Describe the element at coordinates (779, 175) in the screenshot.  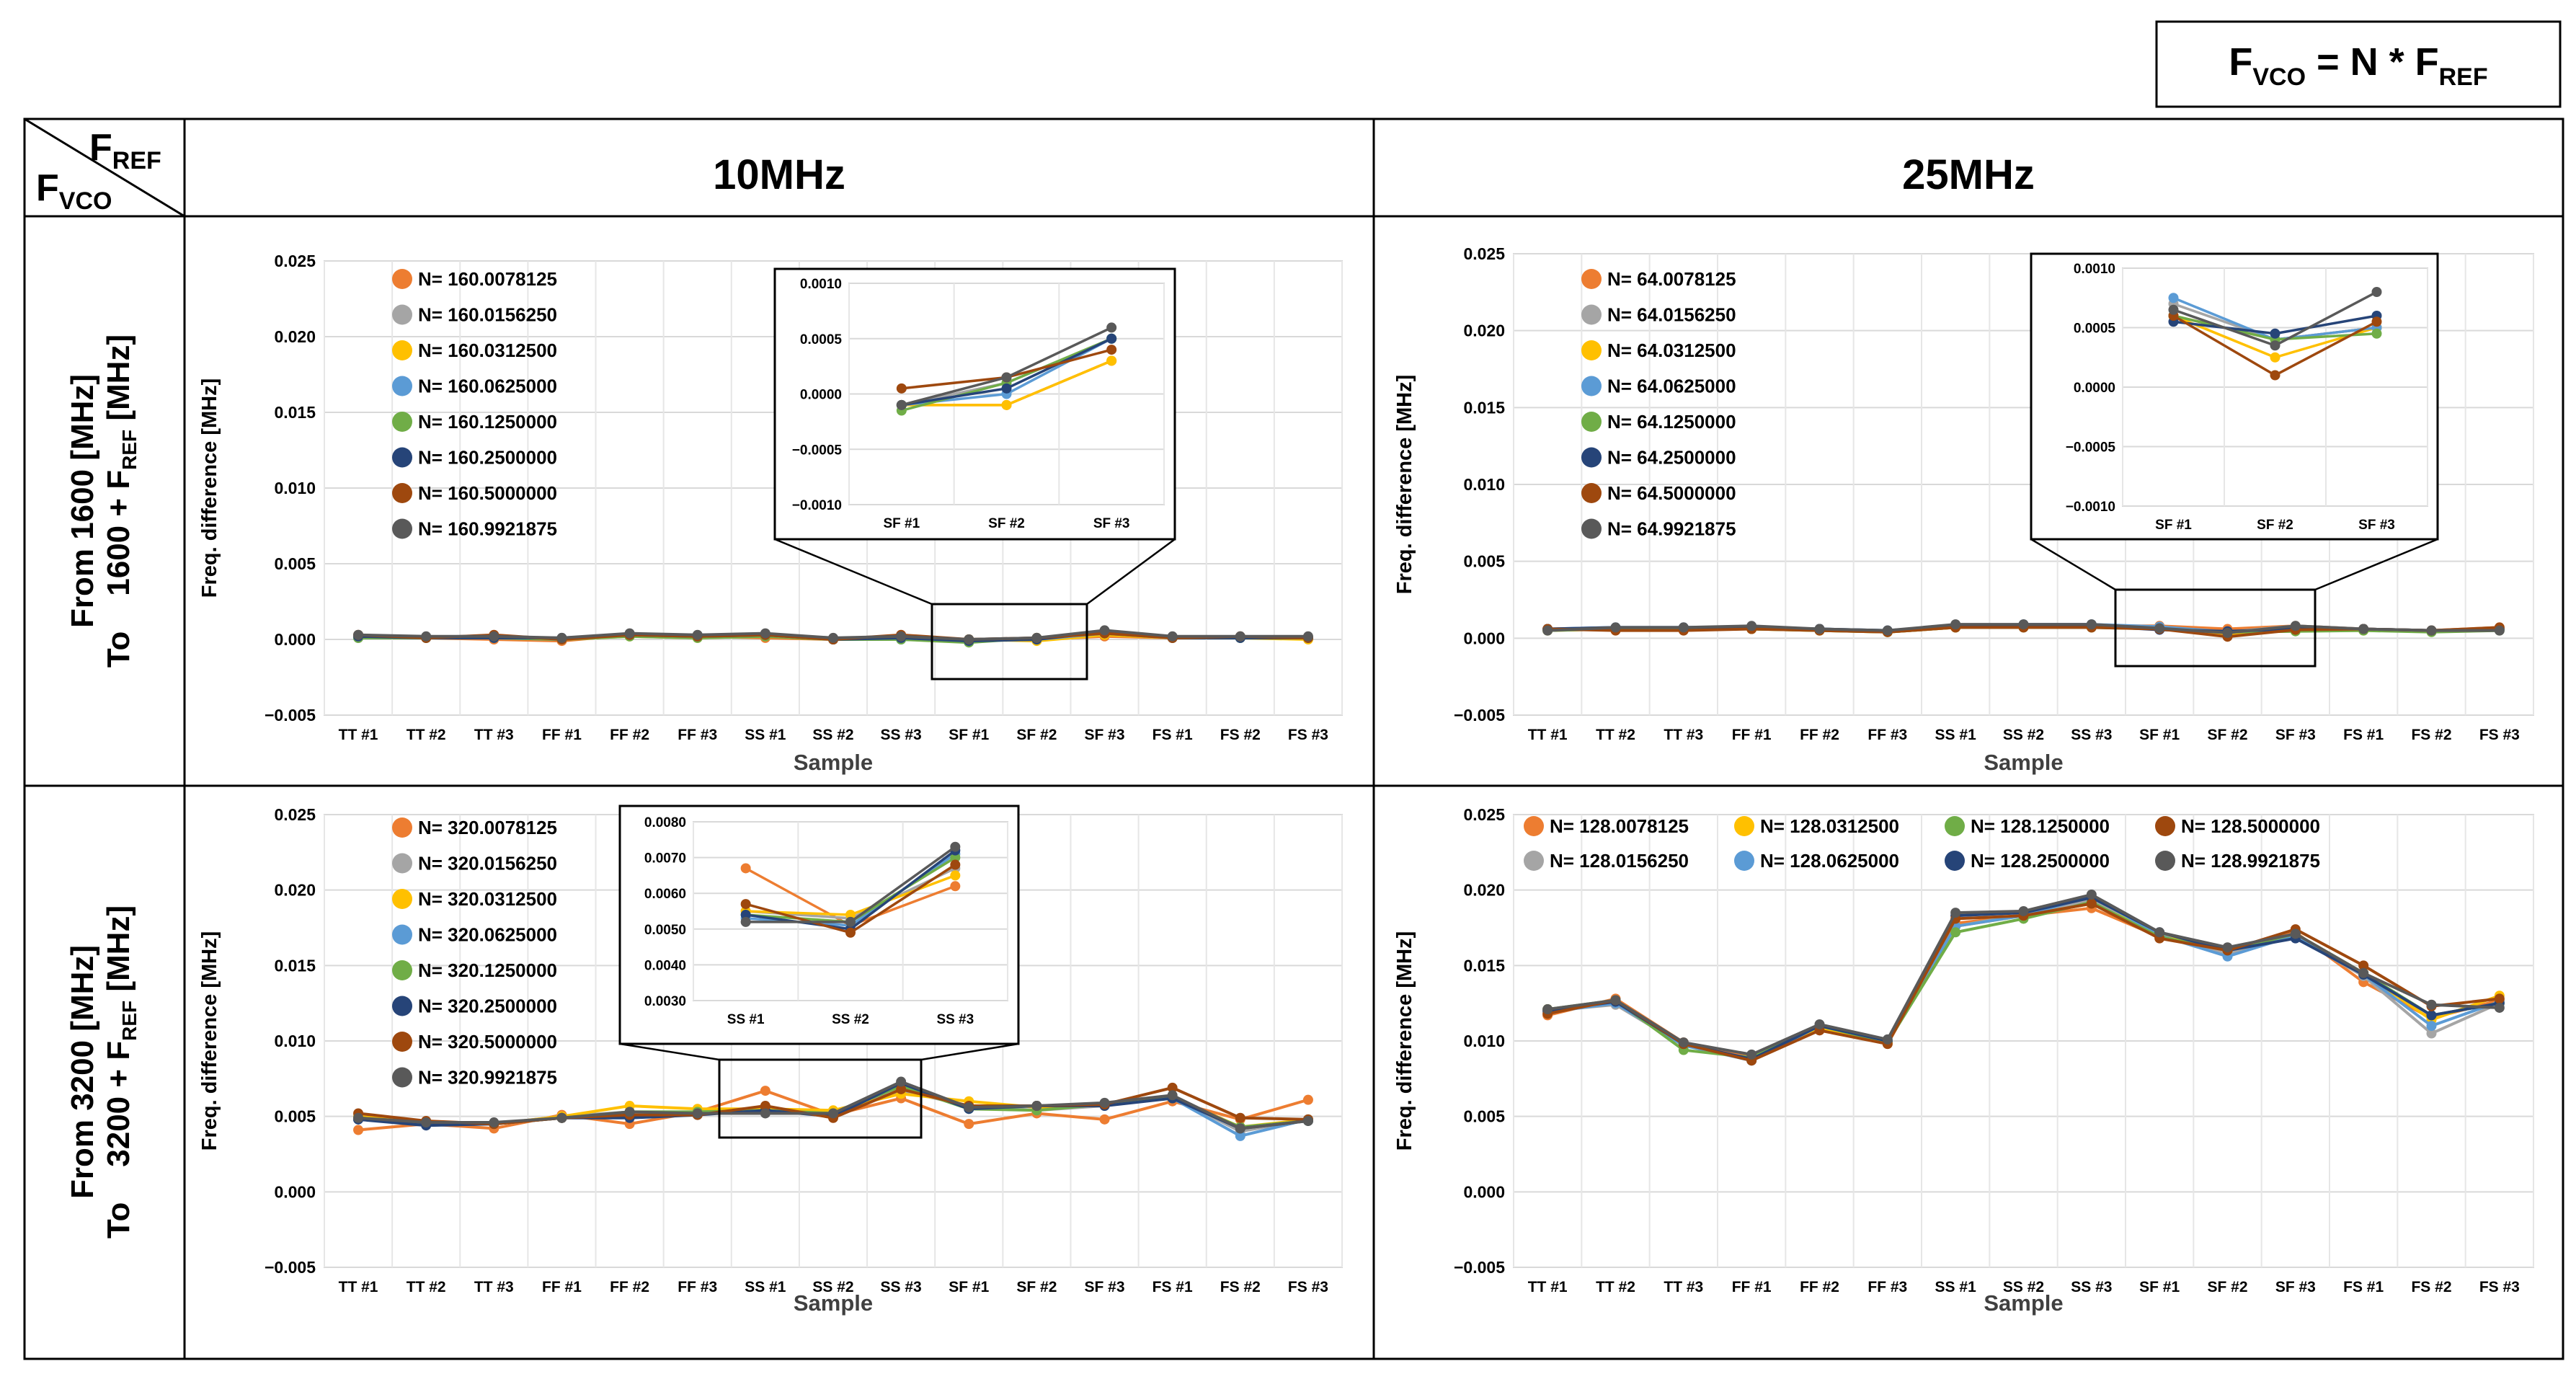
I see `column-header-10mhz: 10MHz` at that location.